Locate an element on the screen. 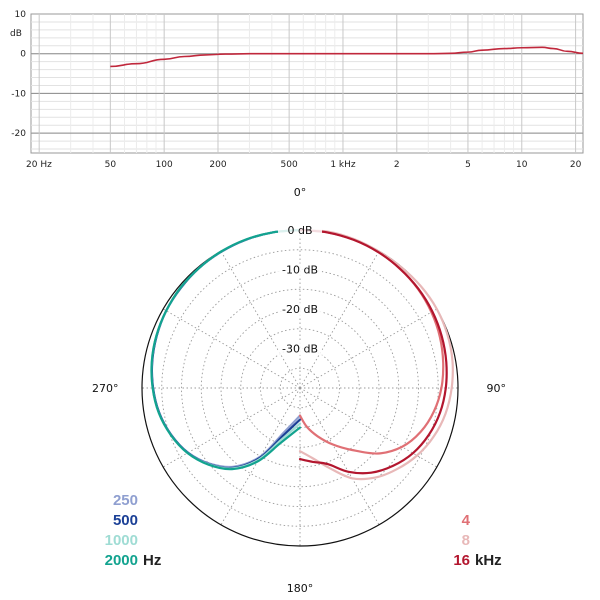  ring-label: -20 dB is located at coordinates (300, 309).